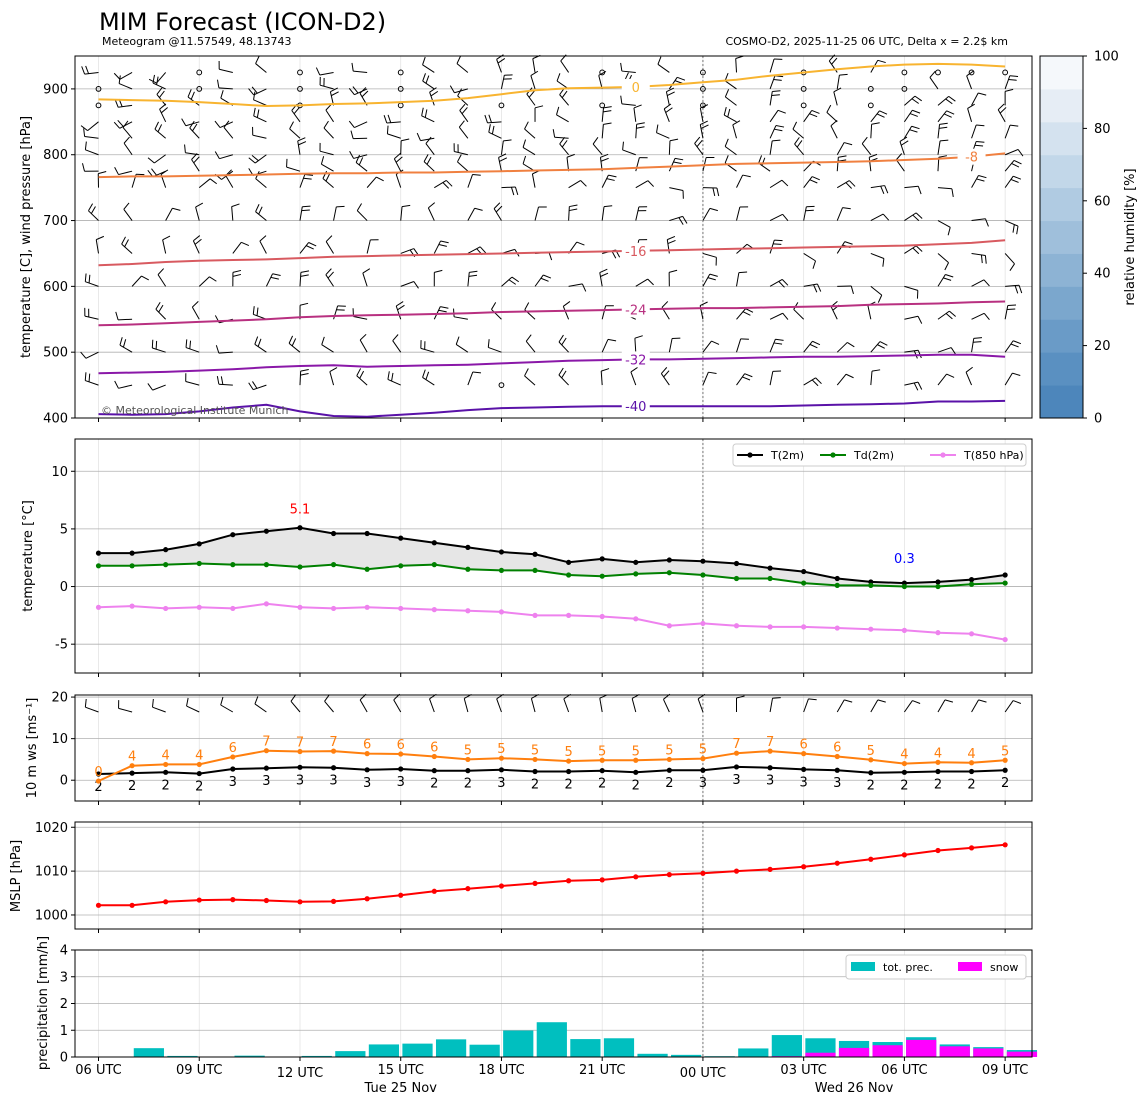 The image size is (1148, 1105). Describe the element at coordinates (879, 455) in the screenshot. I see `legend-box` at that location.